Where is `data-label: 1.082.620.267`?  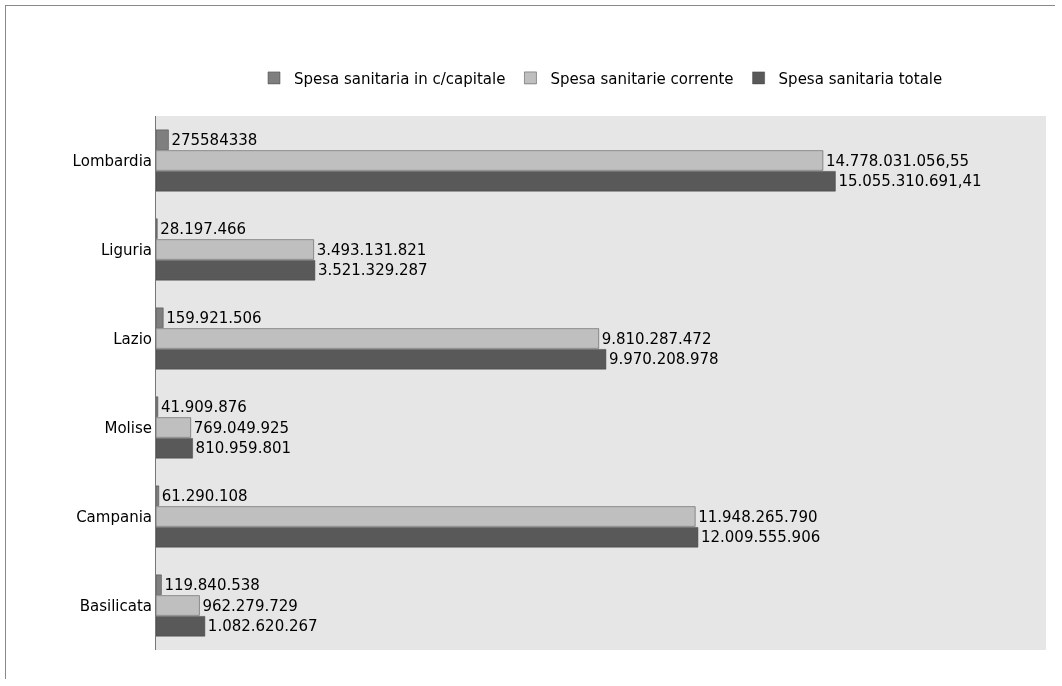
data-label: 1.082.620.267 is located at coordinates (262, 626).